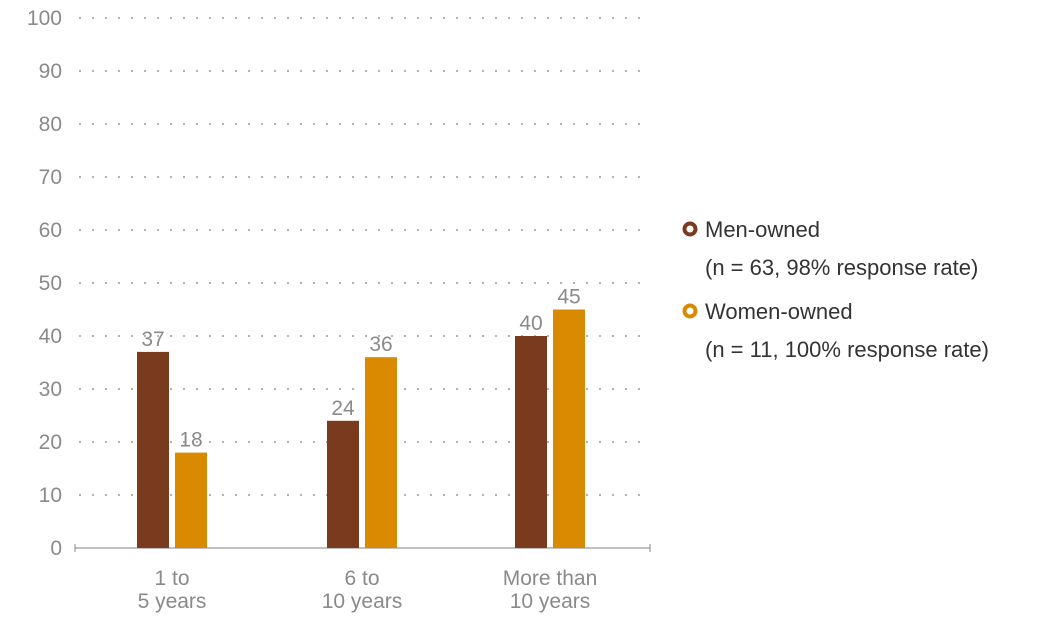 The image size is (1050, 624). What do you see at coordinates (172, 601) in the screenshot?
I see `x-tick-label: 5 years` at bounding box center [172, 601].